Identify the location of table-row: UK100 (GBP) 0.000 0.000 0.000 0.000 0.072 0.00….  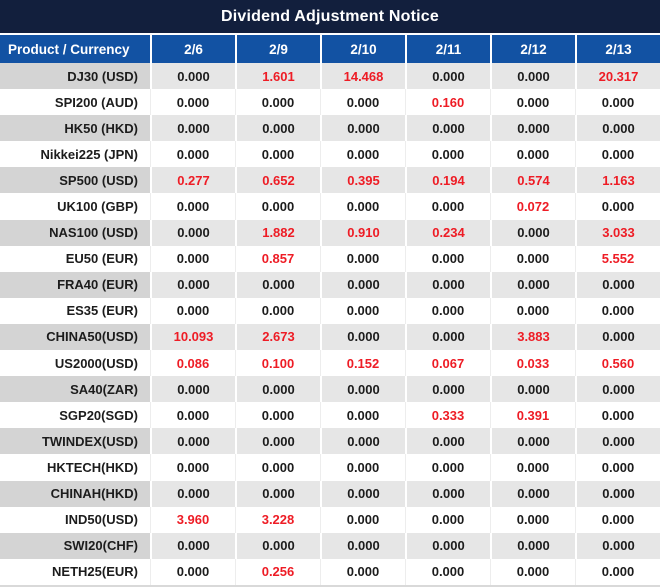
(330, 206).